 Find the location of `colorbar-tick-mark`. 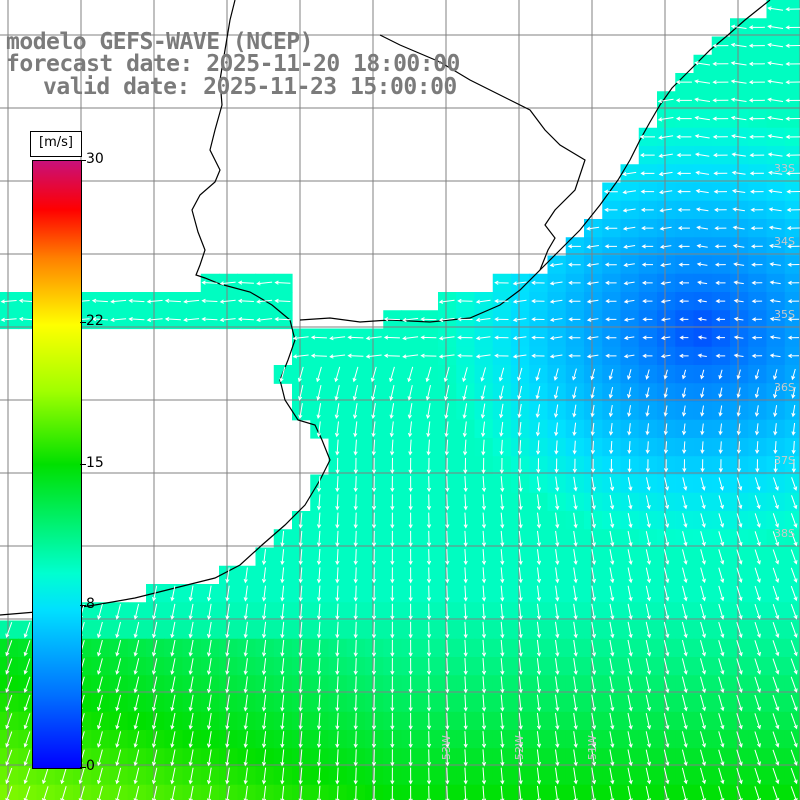

colorbar-tick-mark is located at coordinates (83, 464).